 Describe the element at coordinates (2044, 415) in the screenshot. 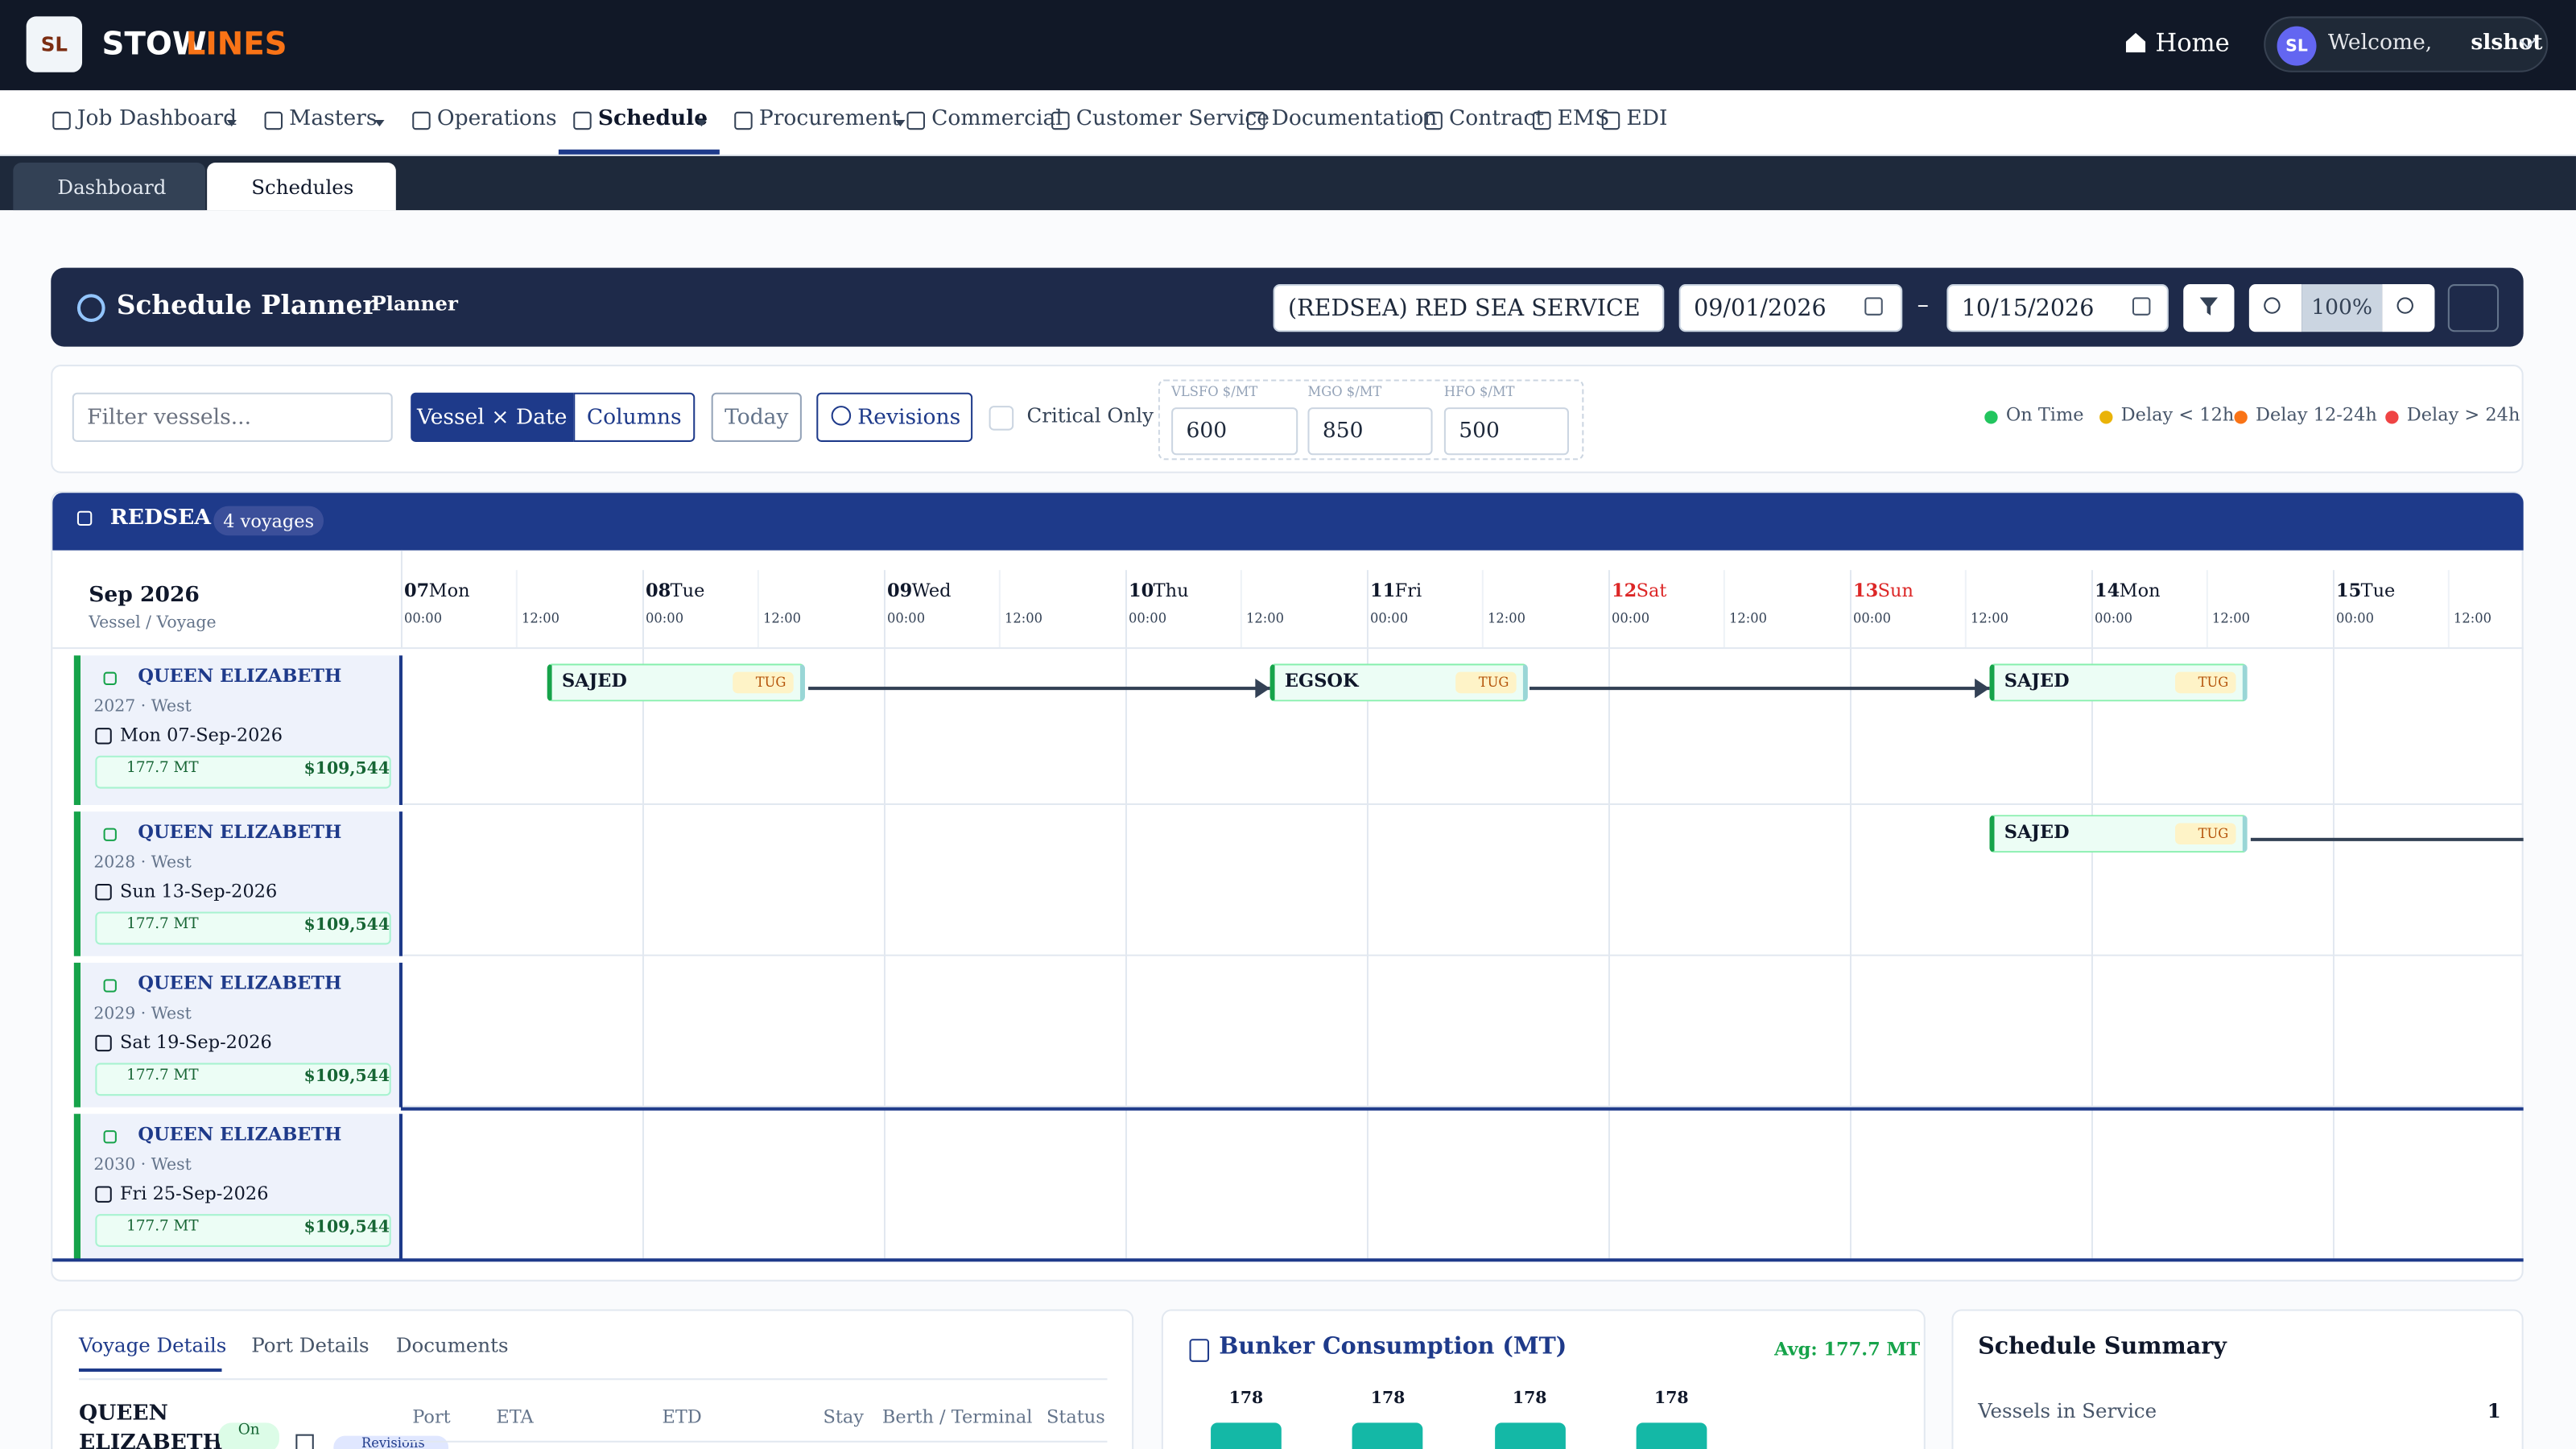

I see `legend-label: On Time` at that location.